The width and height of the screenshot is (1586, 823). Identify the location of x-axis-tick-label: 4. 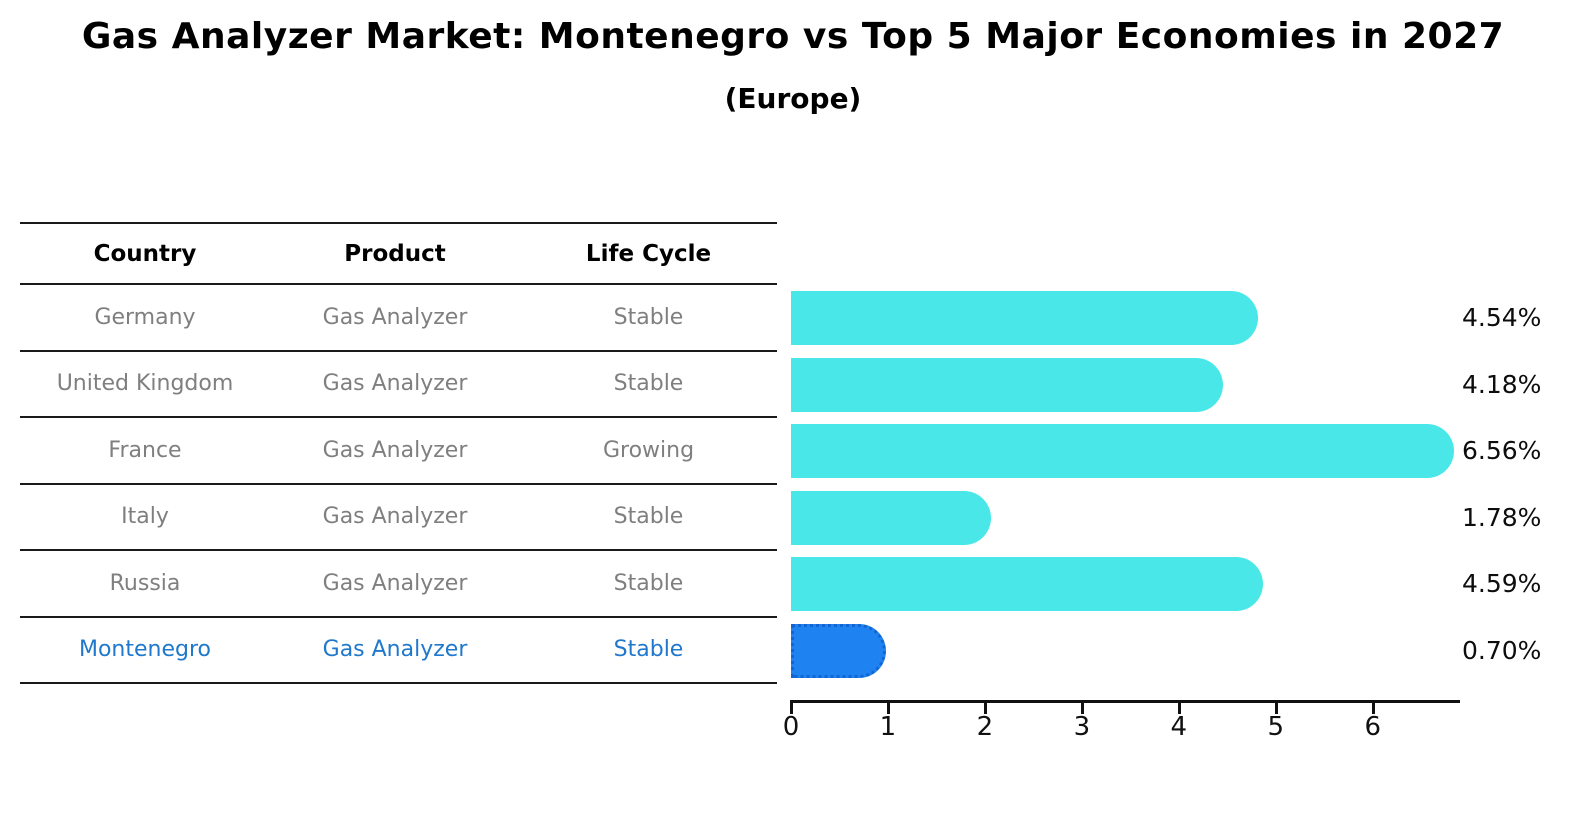
(1179, 727).